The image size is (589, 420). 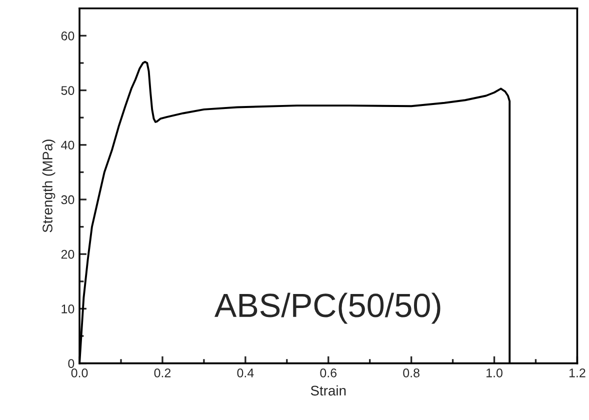 I want to click on x-tick-label: 0.8, so click(x=411, y=373).